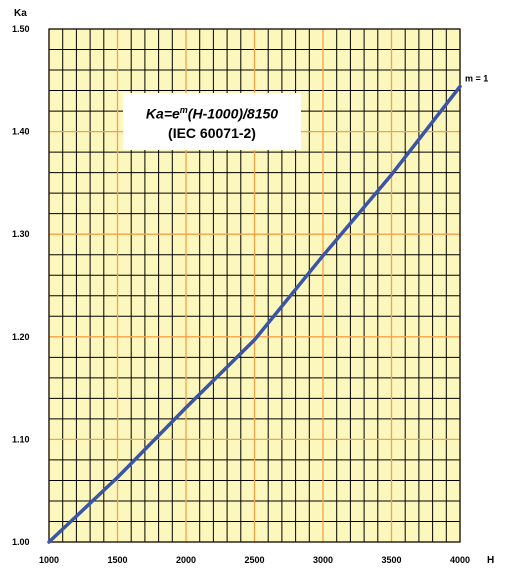 This screenshot has width=505, height=568. Describe the element at coordinates (186, 560) in the screenshot. I see `x-tick-label: 2000` at that location.